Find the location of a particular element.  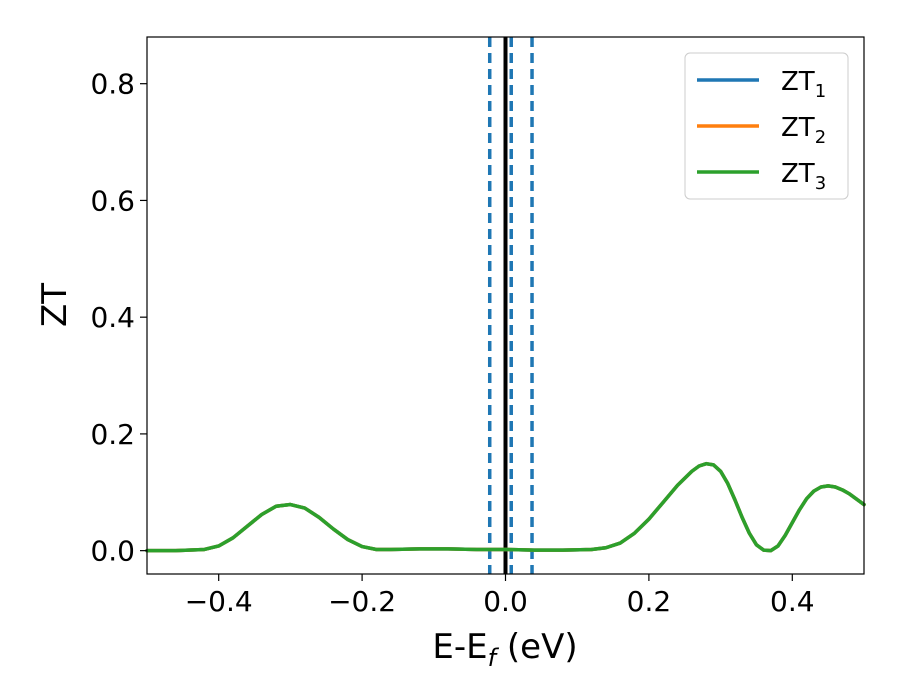

y-tick-label-4: 0.8 is located at coordinates (112, 84).